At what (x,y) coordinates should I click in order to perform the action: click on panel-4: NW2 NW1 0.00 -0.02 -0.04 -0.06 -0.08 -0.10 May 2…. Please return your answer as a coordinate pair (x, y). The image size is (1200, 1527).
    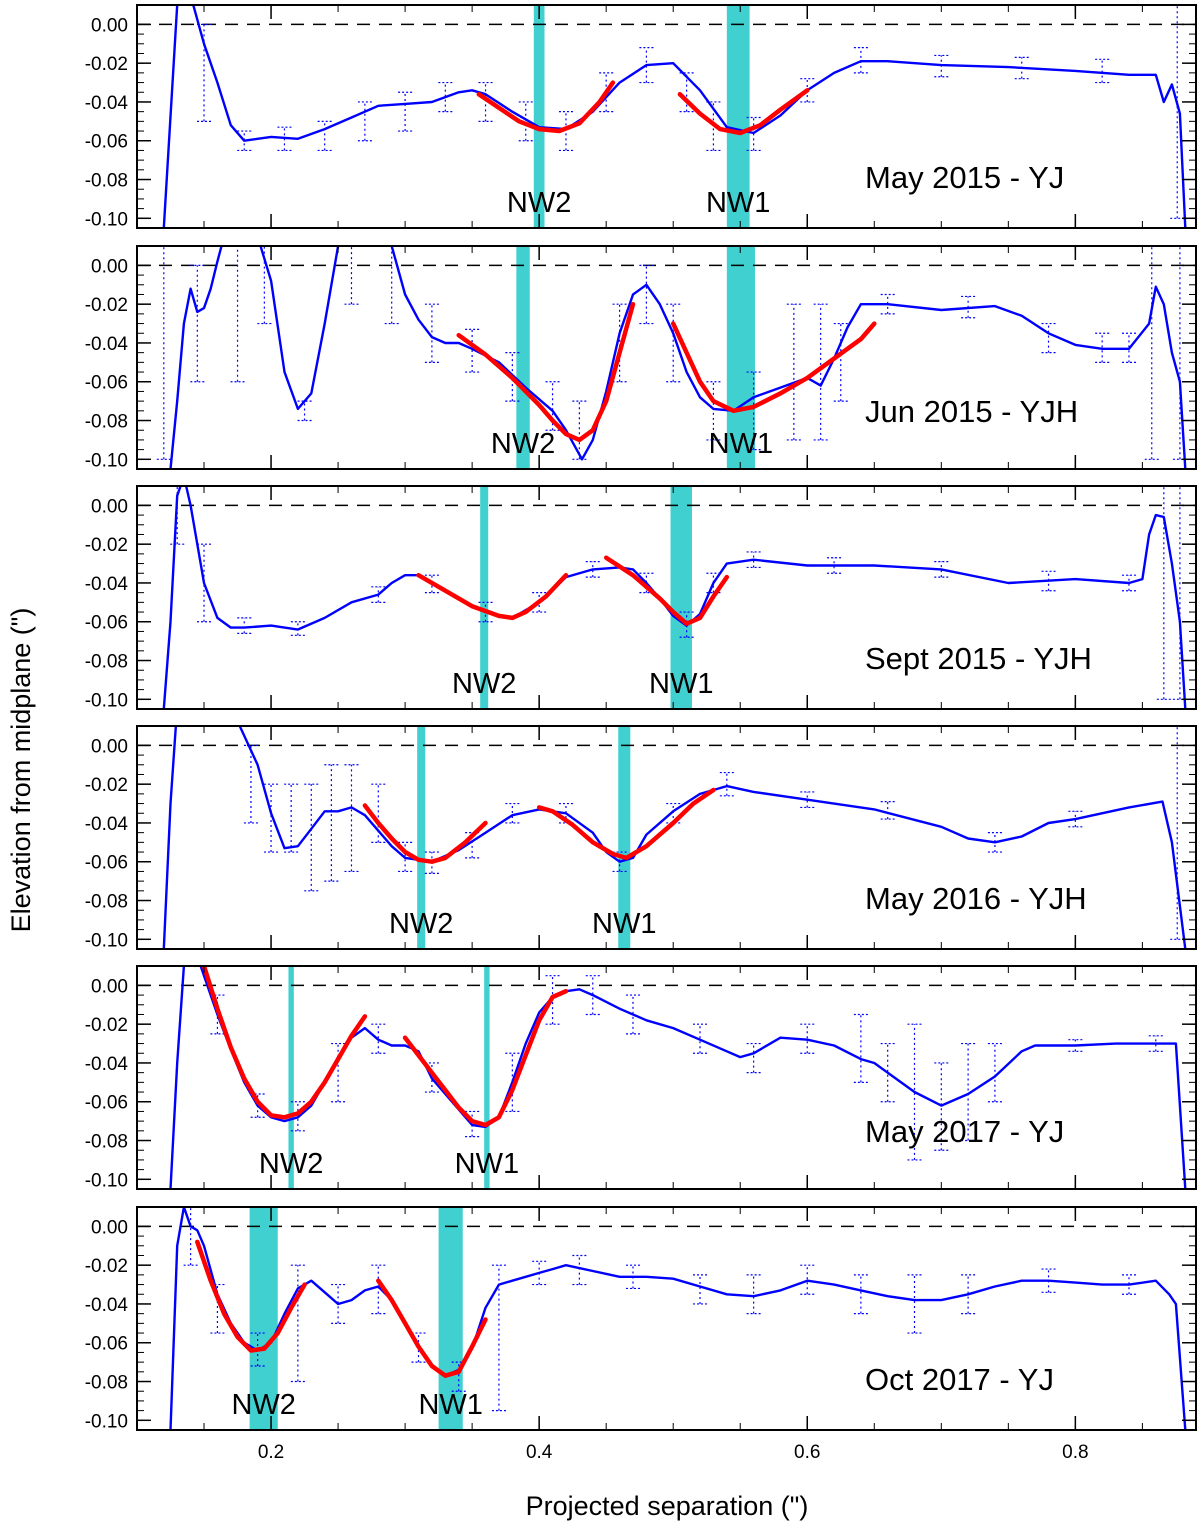
    Looking at the image, I should click on (641, 838).